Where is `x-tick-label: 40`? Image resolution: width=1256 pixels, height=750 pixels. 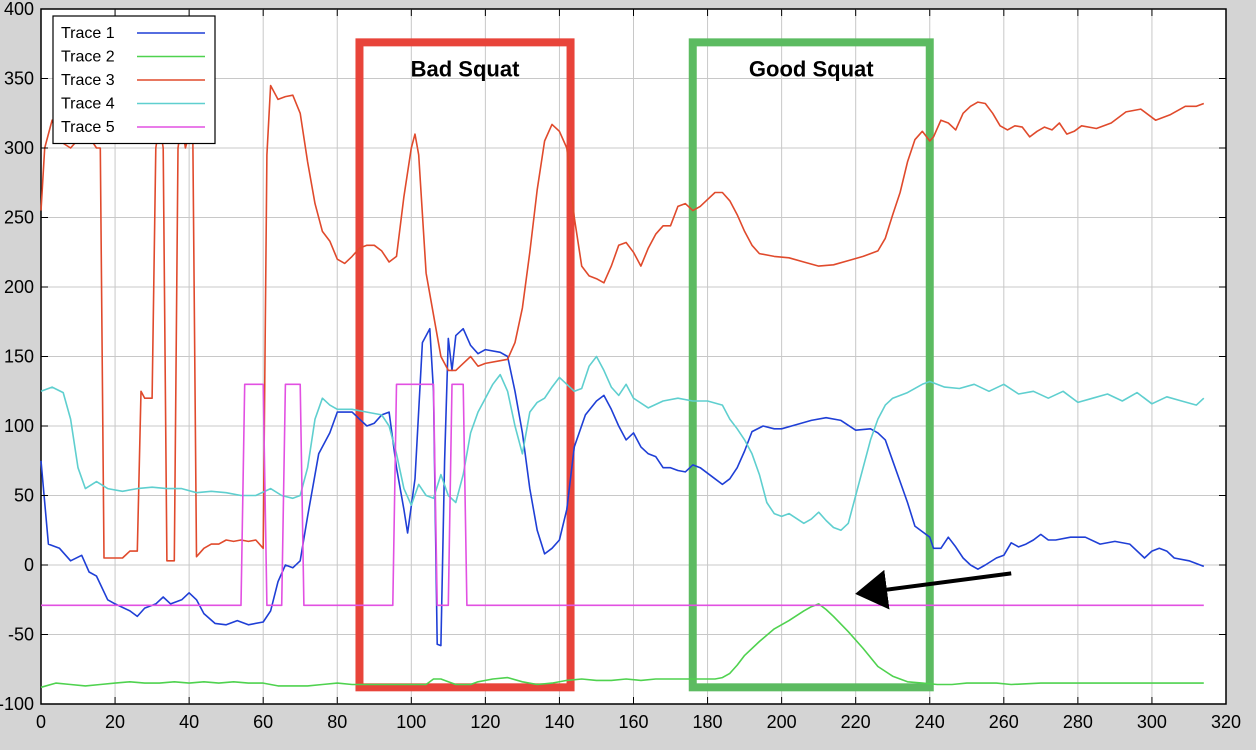 x-tick-label: 40 is located at coordinates (189, 722).